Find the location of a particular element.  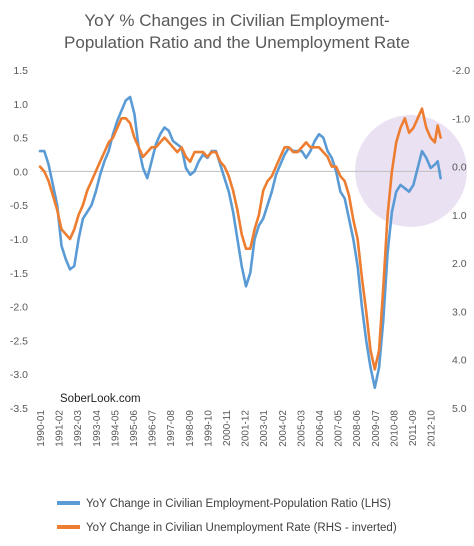

x-tick-label: 2009-07 is located at coordinates (376, 428).